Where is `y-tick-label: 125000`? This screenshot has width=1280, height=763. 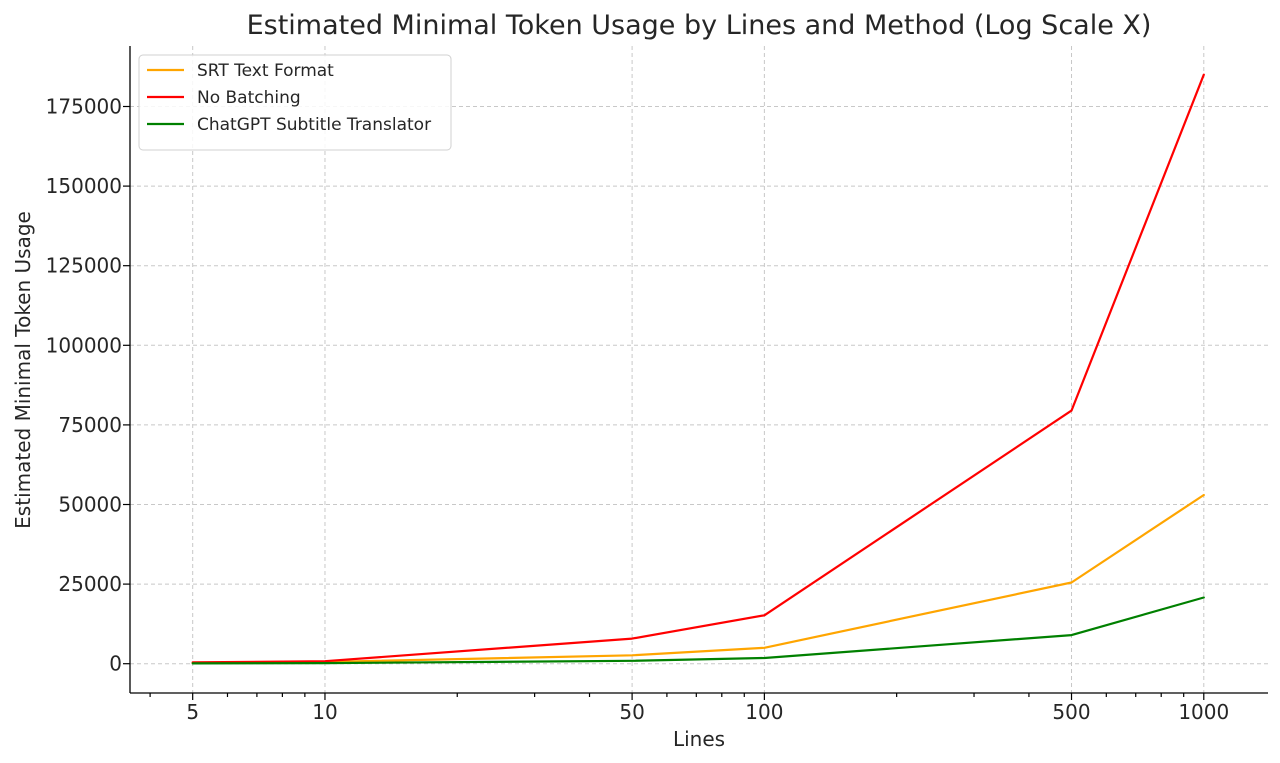 y-tick-label: 125000 is located at coordinates (84, 266).